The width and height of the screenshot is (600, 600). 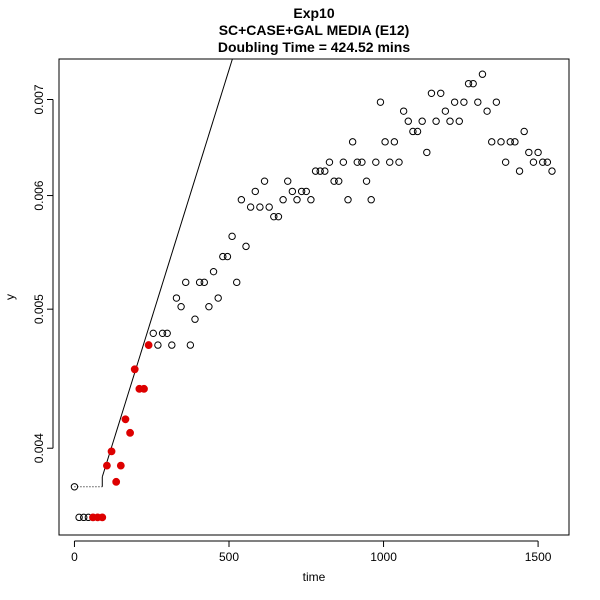 I want to click on x-tick-label: 1500, so click(x=538, y=557).